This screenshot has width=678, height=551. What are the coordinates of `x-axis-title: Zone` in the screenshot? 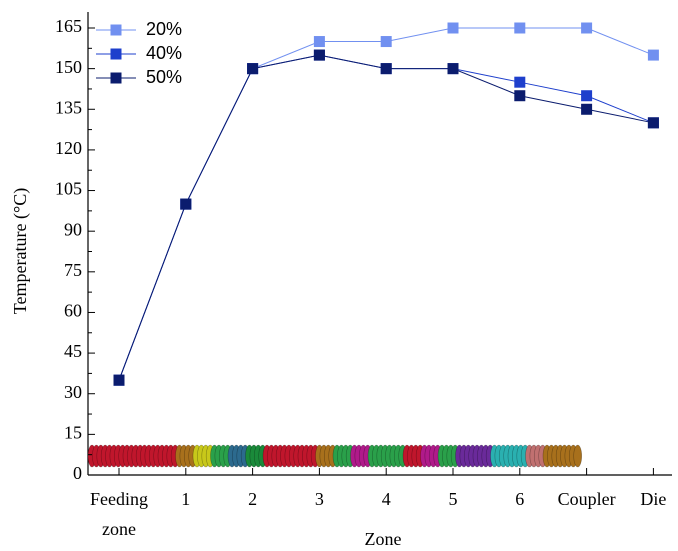 It's located at (383, 539).